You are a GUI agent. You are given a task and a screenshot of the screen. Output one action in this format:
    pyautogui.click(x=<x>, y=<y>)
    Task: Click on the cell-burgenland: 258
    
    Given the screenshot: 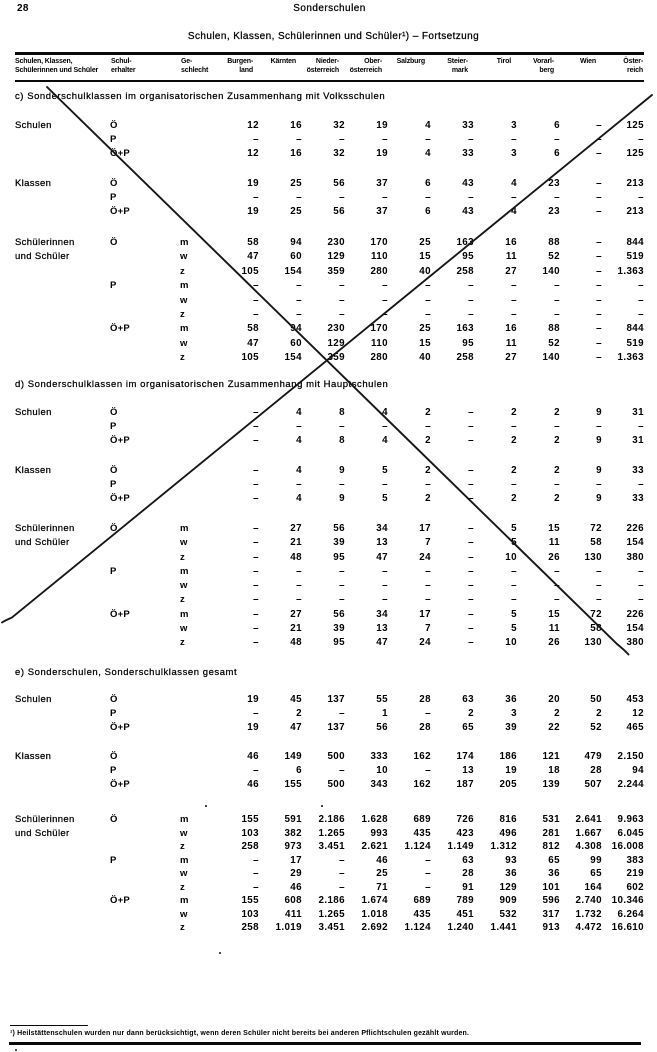 What is the action you would take?
    pyautogui.click(x=250, y=846)
    